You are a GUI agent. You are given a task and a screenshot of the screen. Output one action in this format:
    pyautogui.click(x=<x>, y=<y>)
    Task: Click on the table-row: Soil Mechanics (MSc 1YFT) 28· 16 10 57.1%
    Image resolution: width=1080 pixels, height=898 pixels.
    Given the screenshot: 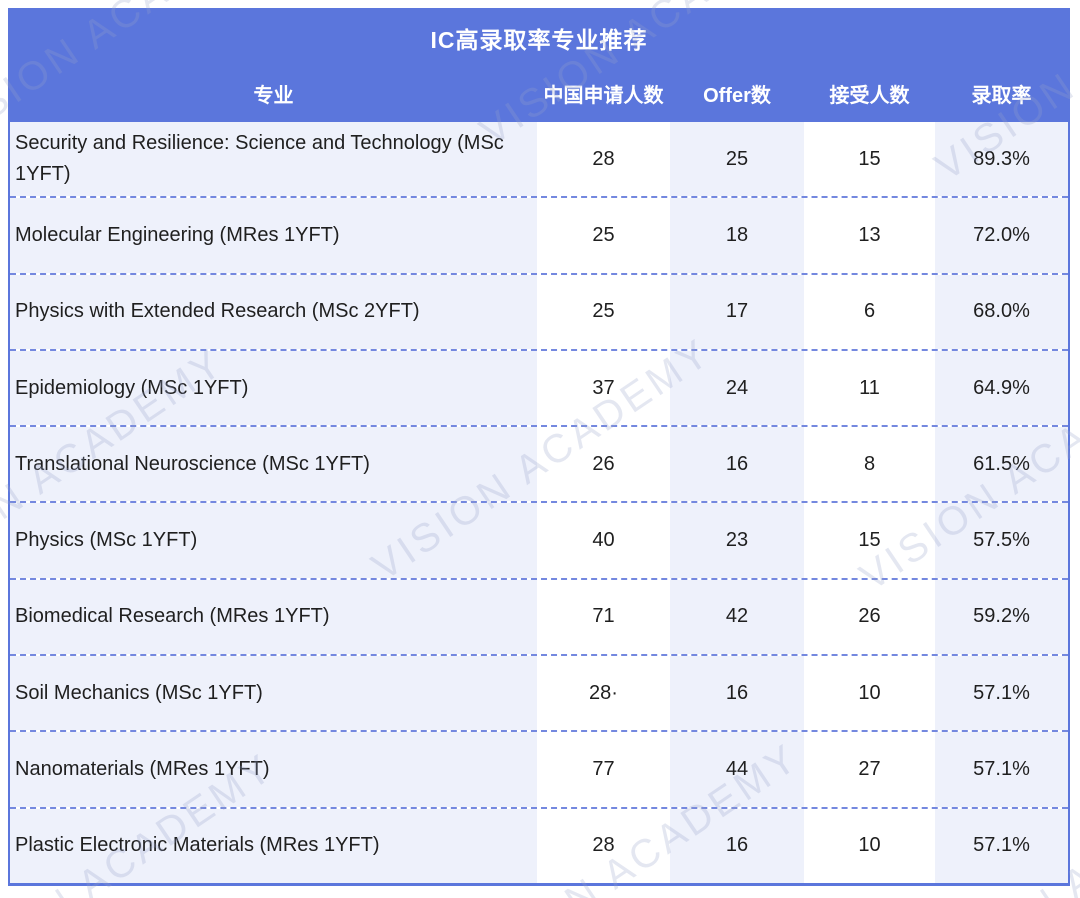 What is the action you would take?
    pyautogui.click(x=539, y=692)
    